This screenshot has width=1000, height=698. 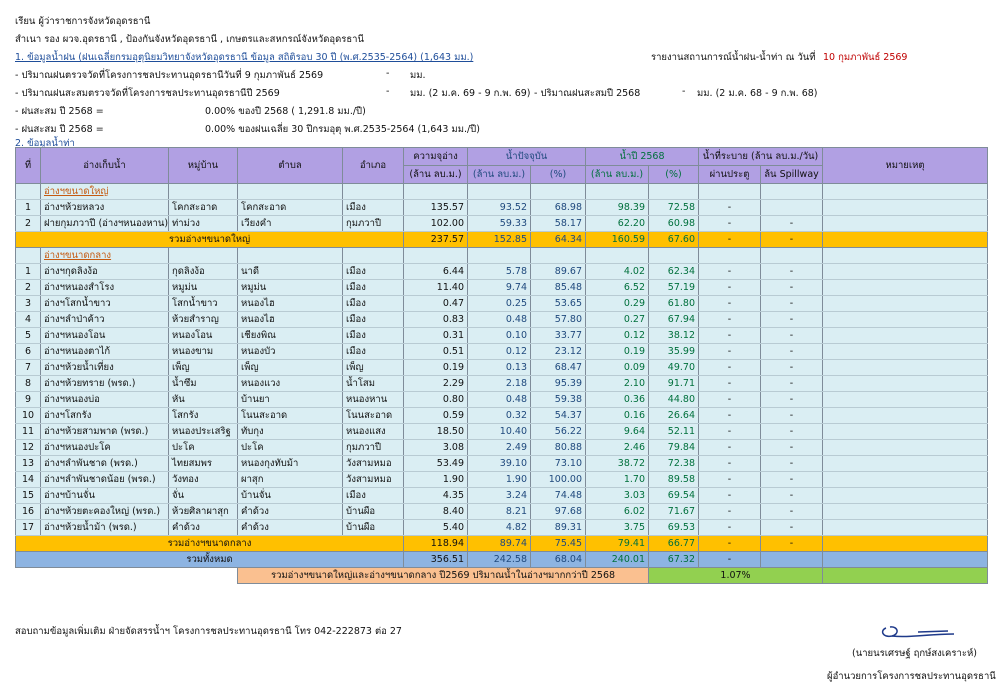 What do you see at coordinates (373, 367) in the screenshot?
I see `cell-district: เพ็ญ` at bounding box center [373, 367].